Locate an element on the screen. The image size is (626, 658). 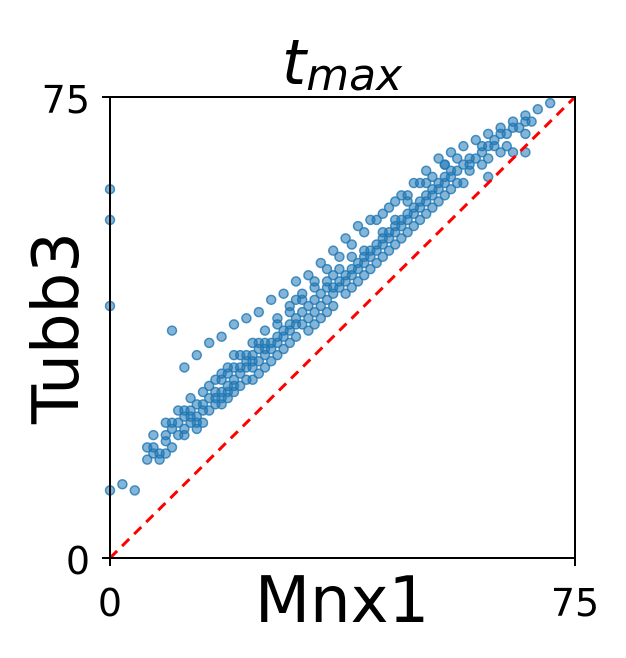
y-axis-label: Tubb3 is located at coordinates (57, 328).